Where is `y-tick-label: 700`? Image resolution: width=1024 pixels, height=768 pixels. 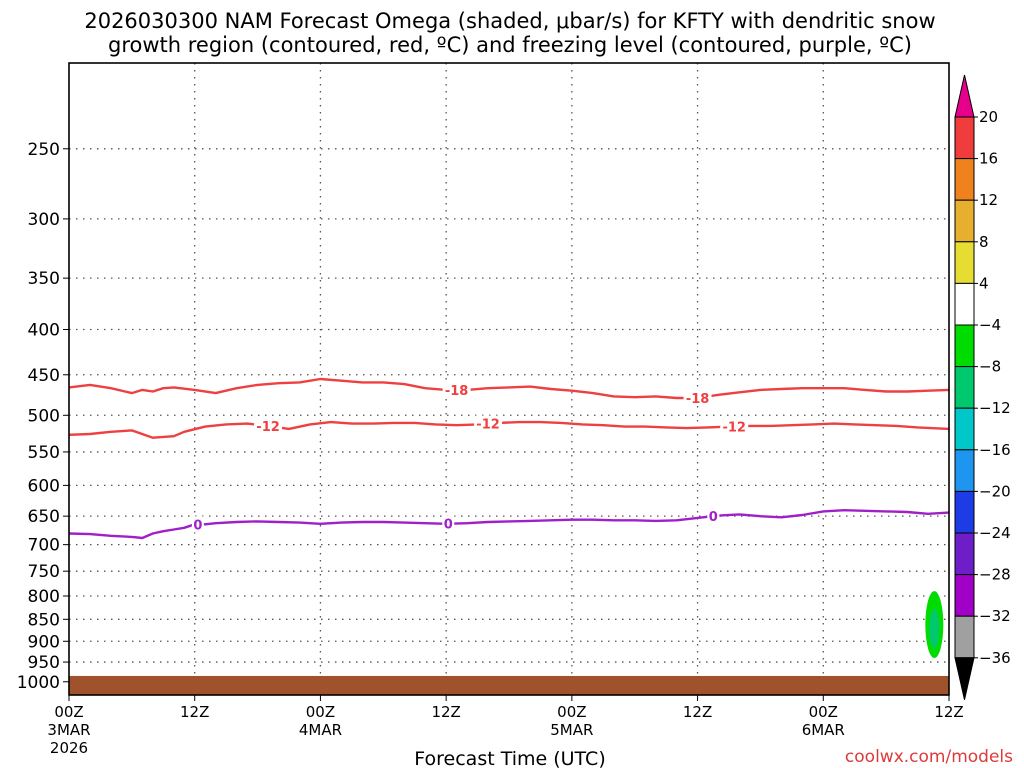 y-tick-label: 700 is located at coordinates (44, 546).